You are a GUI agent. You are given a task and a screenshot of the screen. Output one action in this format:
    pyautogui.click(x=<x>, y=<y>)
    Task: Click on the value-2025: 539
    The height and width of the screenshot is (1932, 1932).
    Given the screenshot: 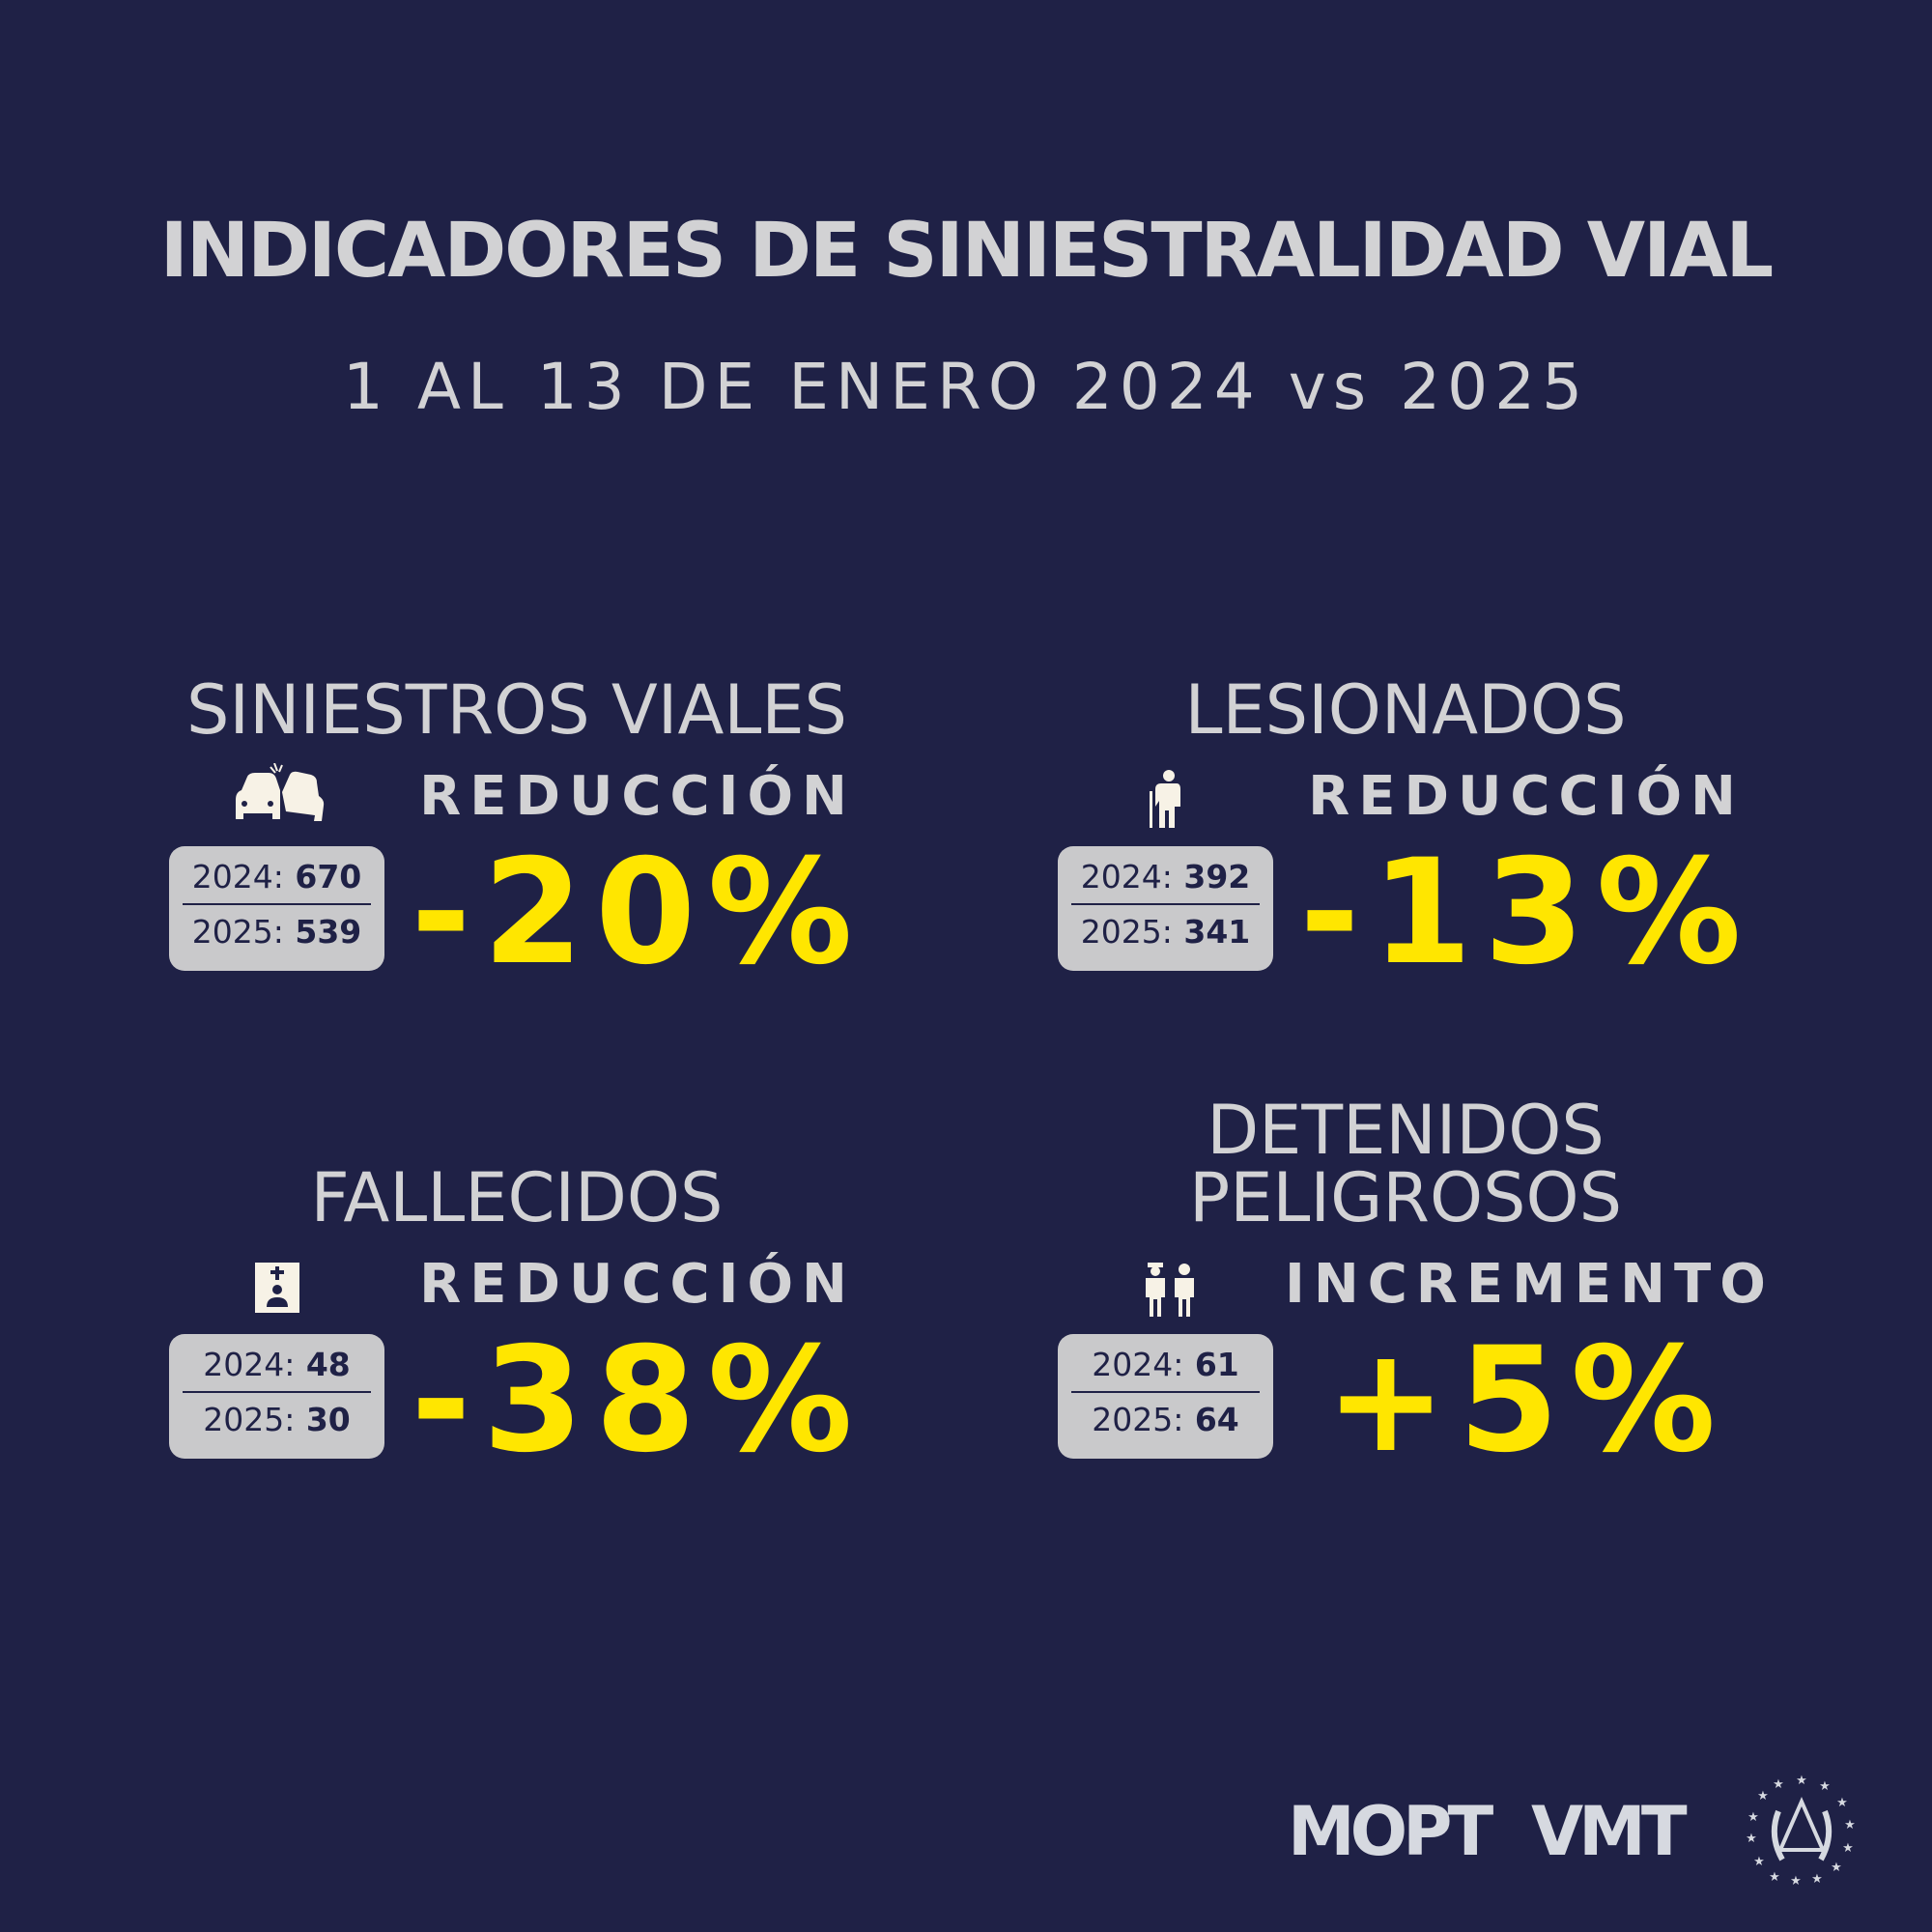 What is the action you would take?
    pyautogui.click(x=328, y=932)
    